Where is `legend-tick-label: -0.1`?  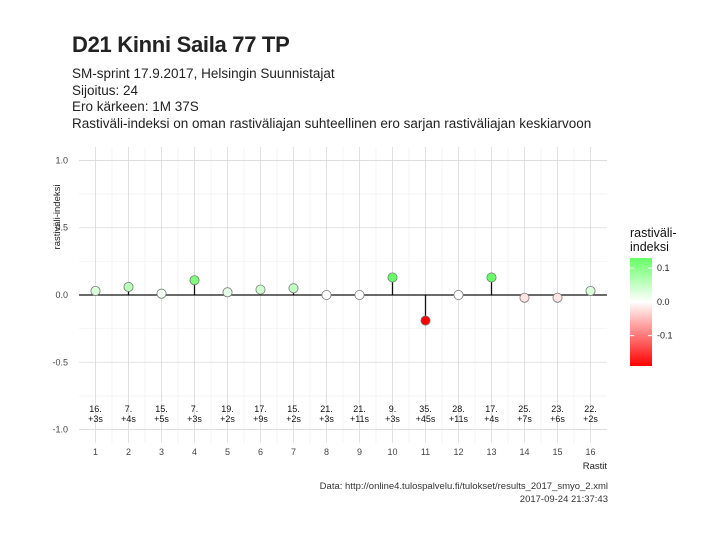
legend-tick-label: -0.1 is located at coordinates (665, 336).